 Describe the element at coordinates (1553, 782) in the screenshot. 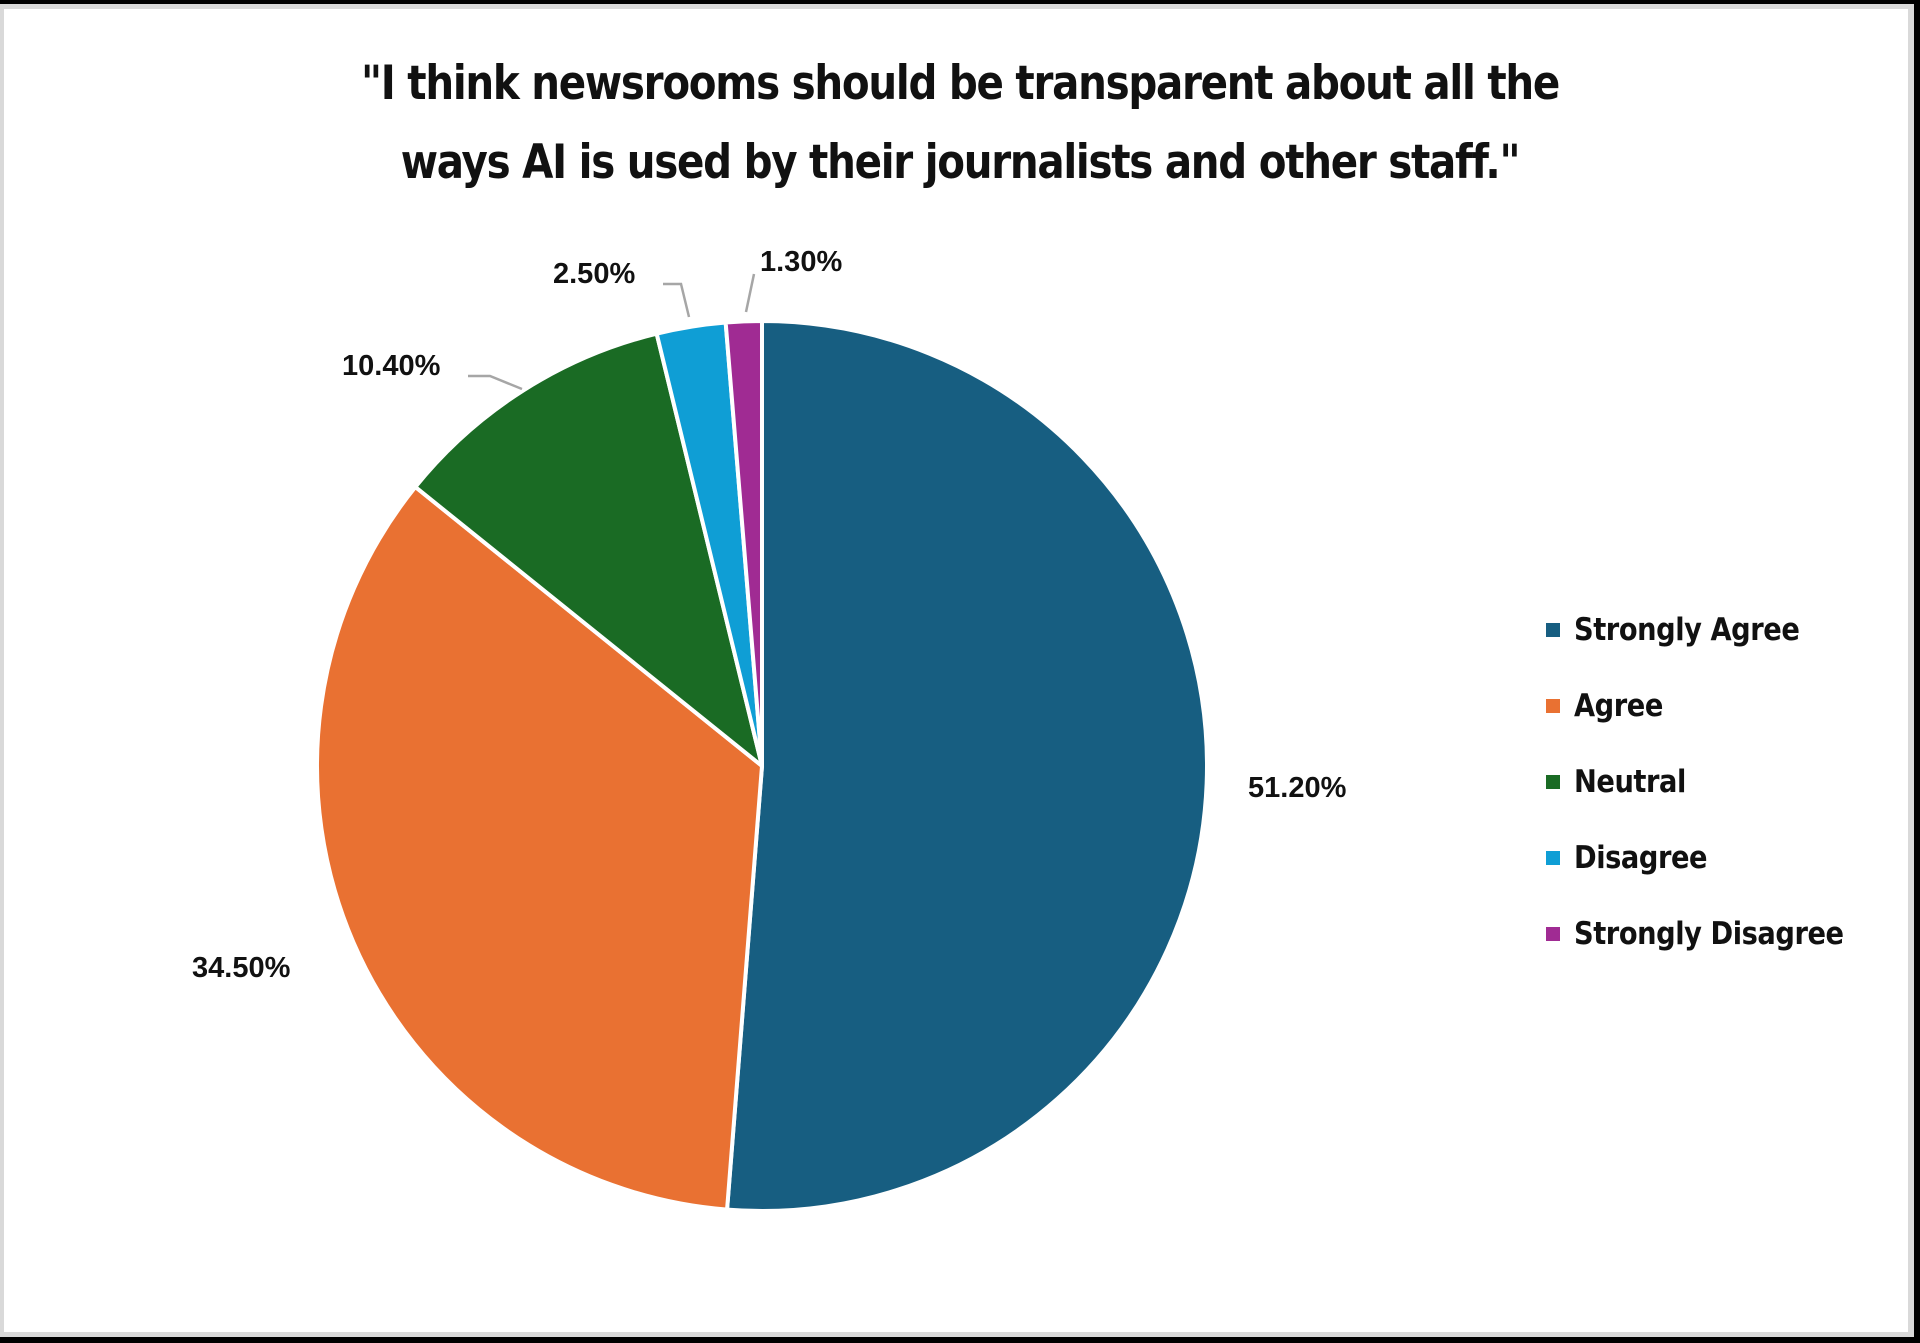

I see `legend-swatch-neutral` at that location.